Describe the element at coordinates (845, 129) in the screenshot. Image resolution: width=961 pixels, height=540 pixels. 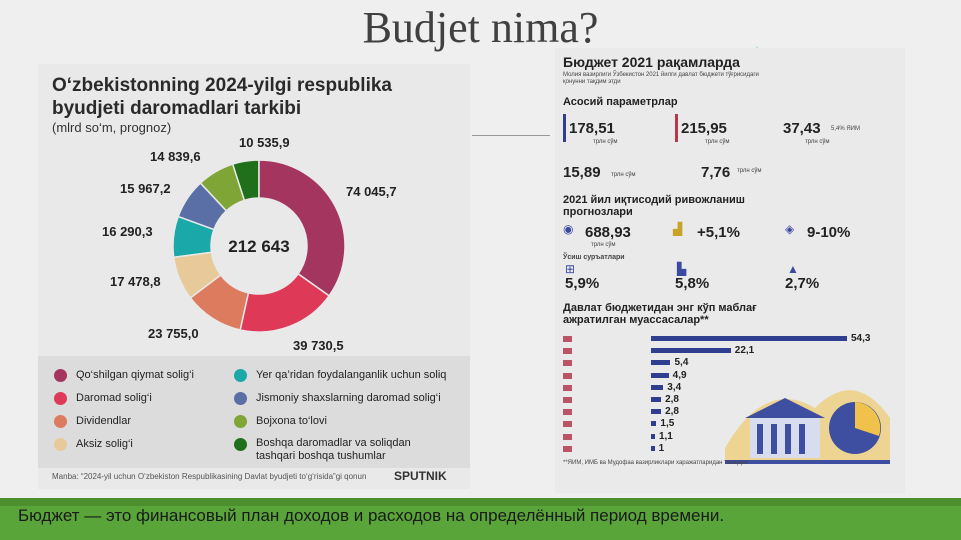
I see `deficit-share: 5,4% ЯИМ` at that location.